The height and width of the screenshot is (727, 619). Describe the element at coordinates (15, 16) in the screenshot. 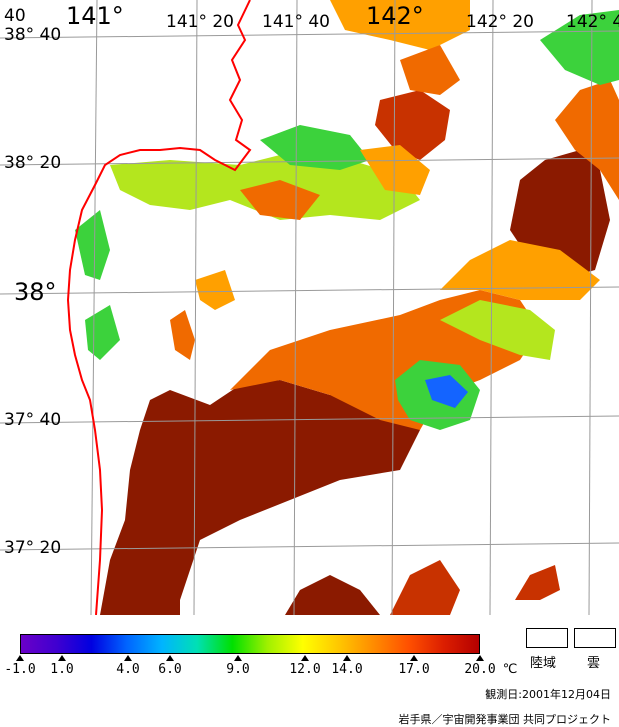

I see `corner-label: 40` at that location.